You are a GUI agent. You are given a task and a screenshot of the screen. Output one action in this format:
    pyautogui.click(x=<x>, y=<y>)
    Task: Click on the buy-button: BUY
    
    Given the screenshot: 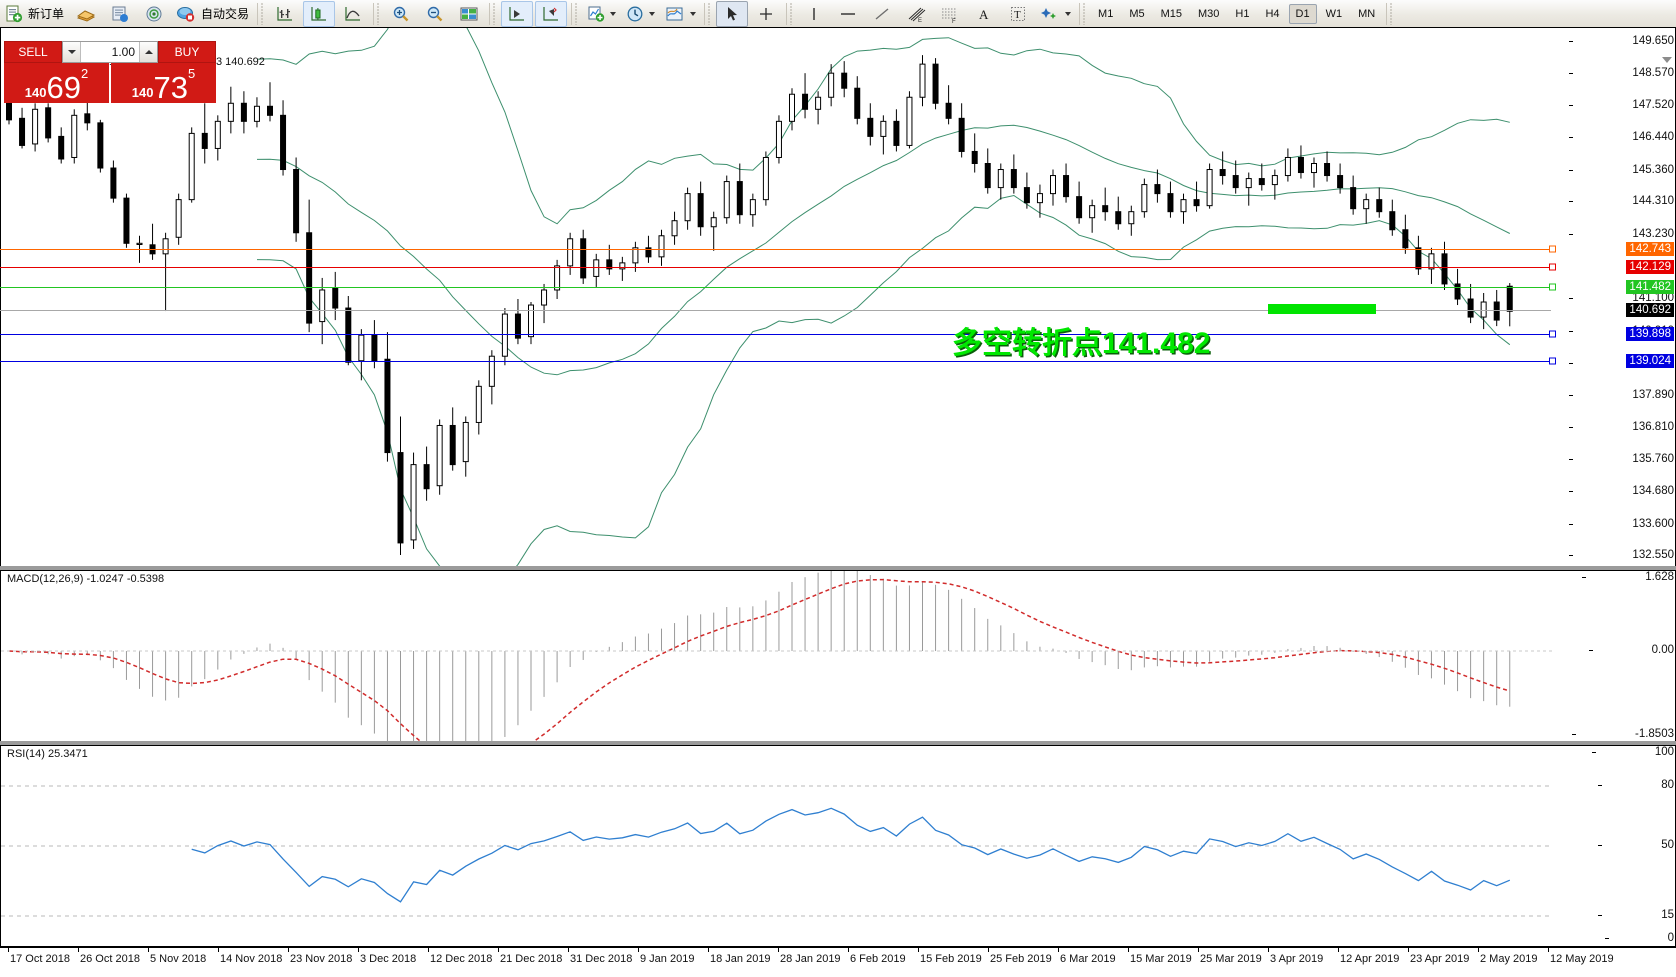 What is the action you would take?
    pyautogui.click(x=187, y=52)
    